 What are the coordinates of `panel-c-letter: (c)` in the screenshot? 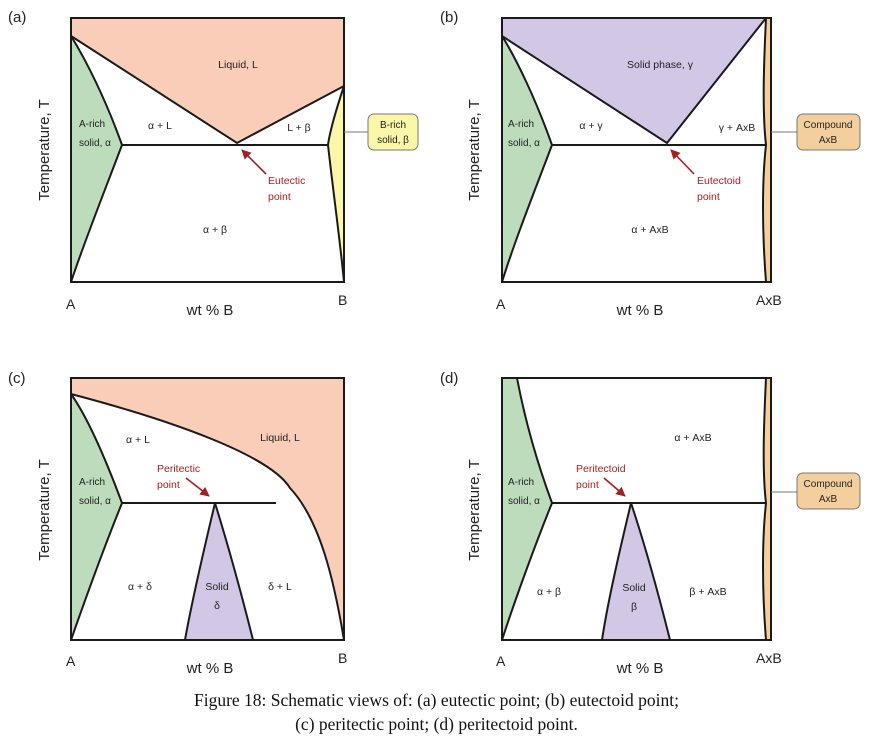 It's located at (17, 378).